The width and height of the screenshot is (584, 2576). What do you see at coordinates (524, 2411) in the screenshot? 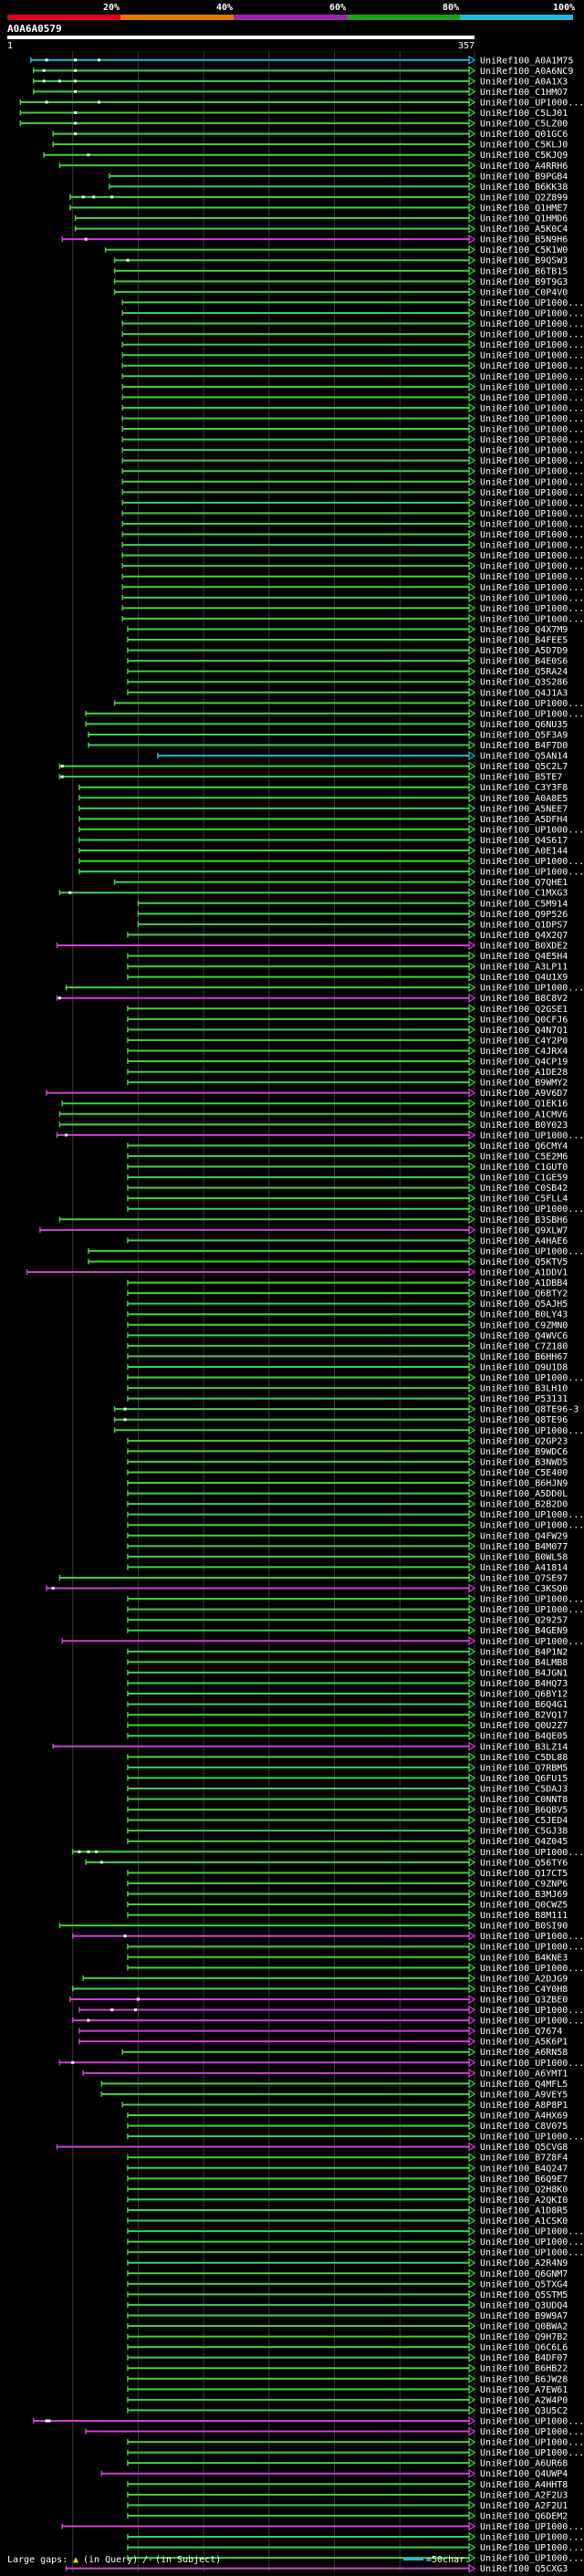
I see `hit-label: UniRef100_Q3U5C2` at bounding box center [524, 2411].